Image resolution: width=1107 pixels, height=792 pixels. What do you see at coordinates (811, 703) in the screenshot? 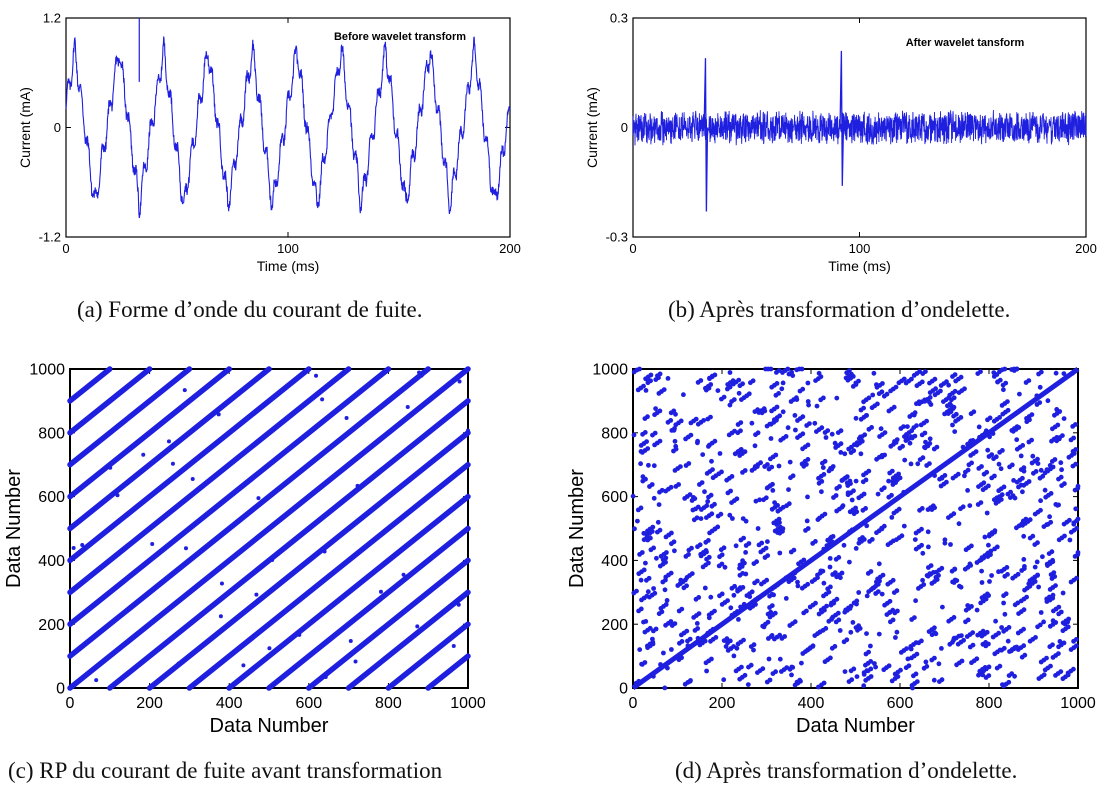
I see `x-tick-label: 400` at bounding box center [811, 703].